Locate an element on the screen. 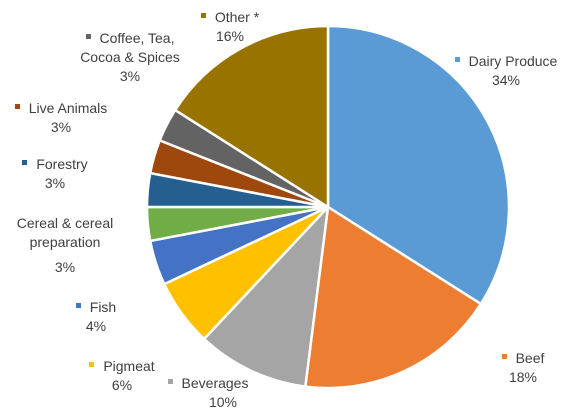 The width and height of the screenshot is (573, 412). legend-marker-dairy-produce is located at coordinates (457, 59).